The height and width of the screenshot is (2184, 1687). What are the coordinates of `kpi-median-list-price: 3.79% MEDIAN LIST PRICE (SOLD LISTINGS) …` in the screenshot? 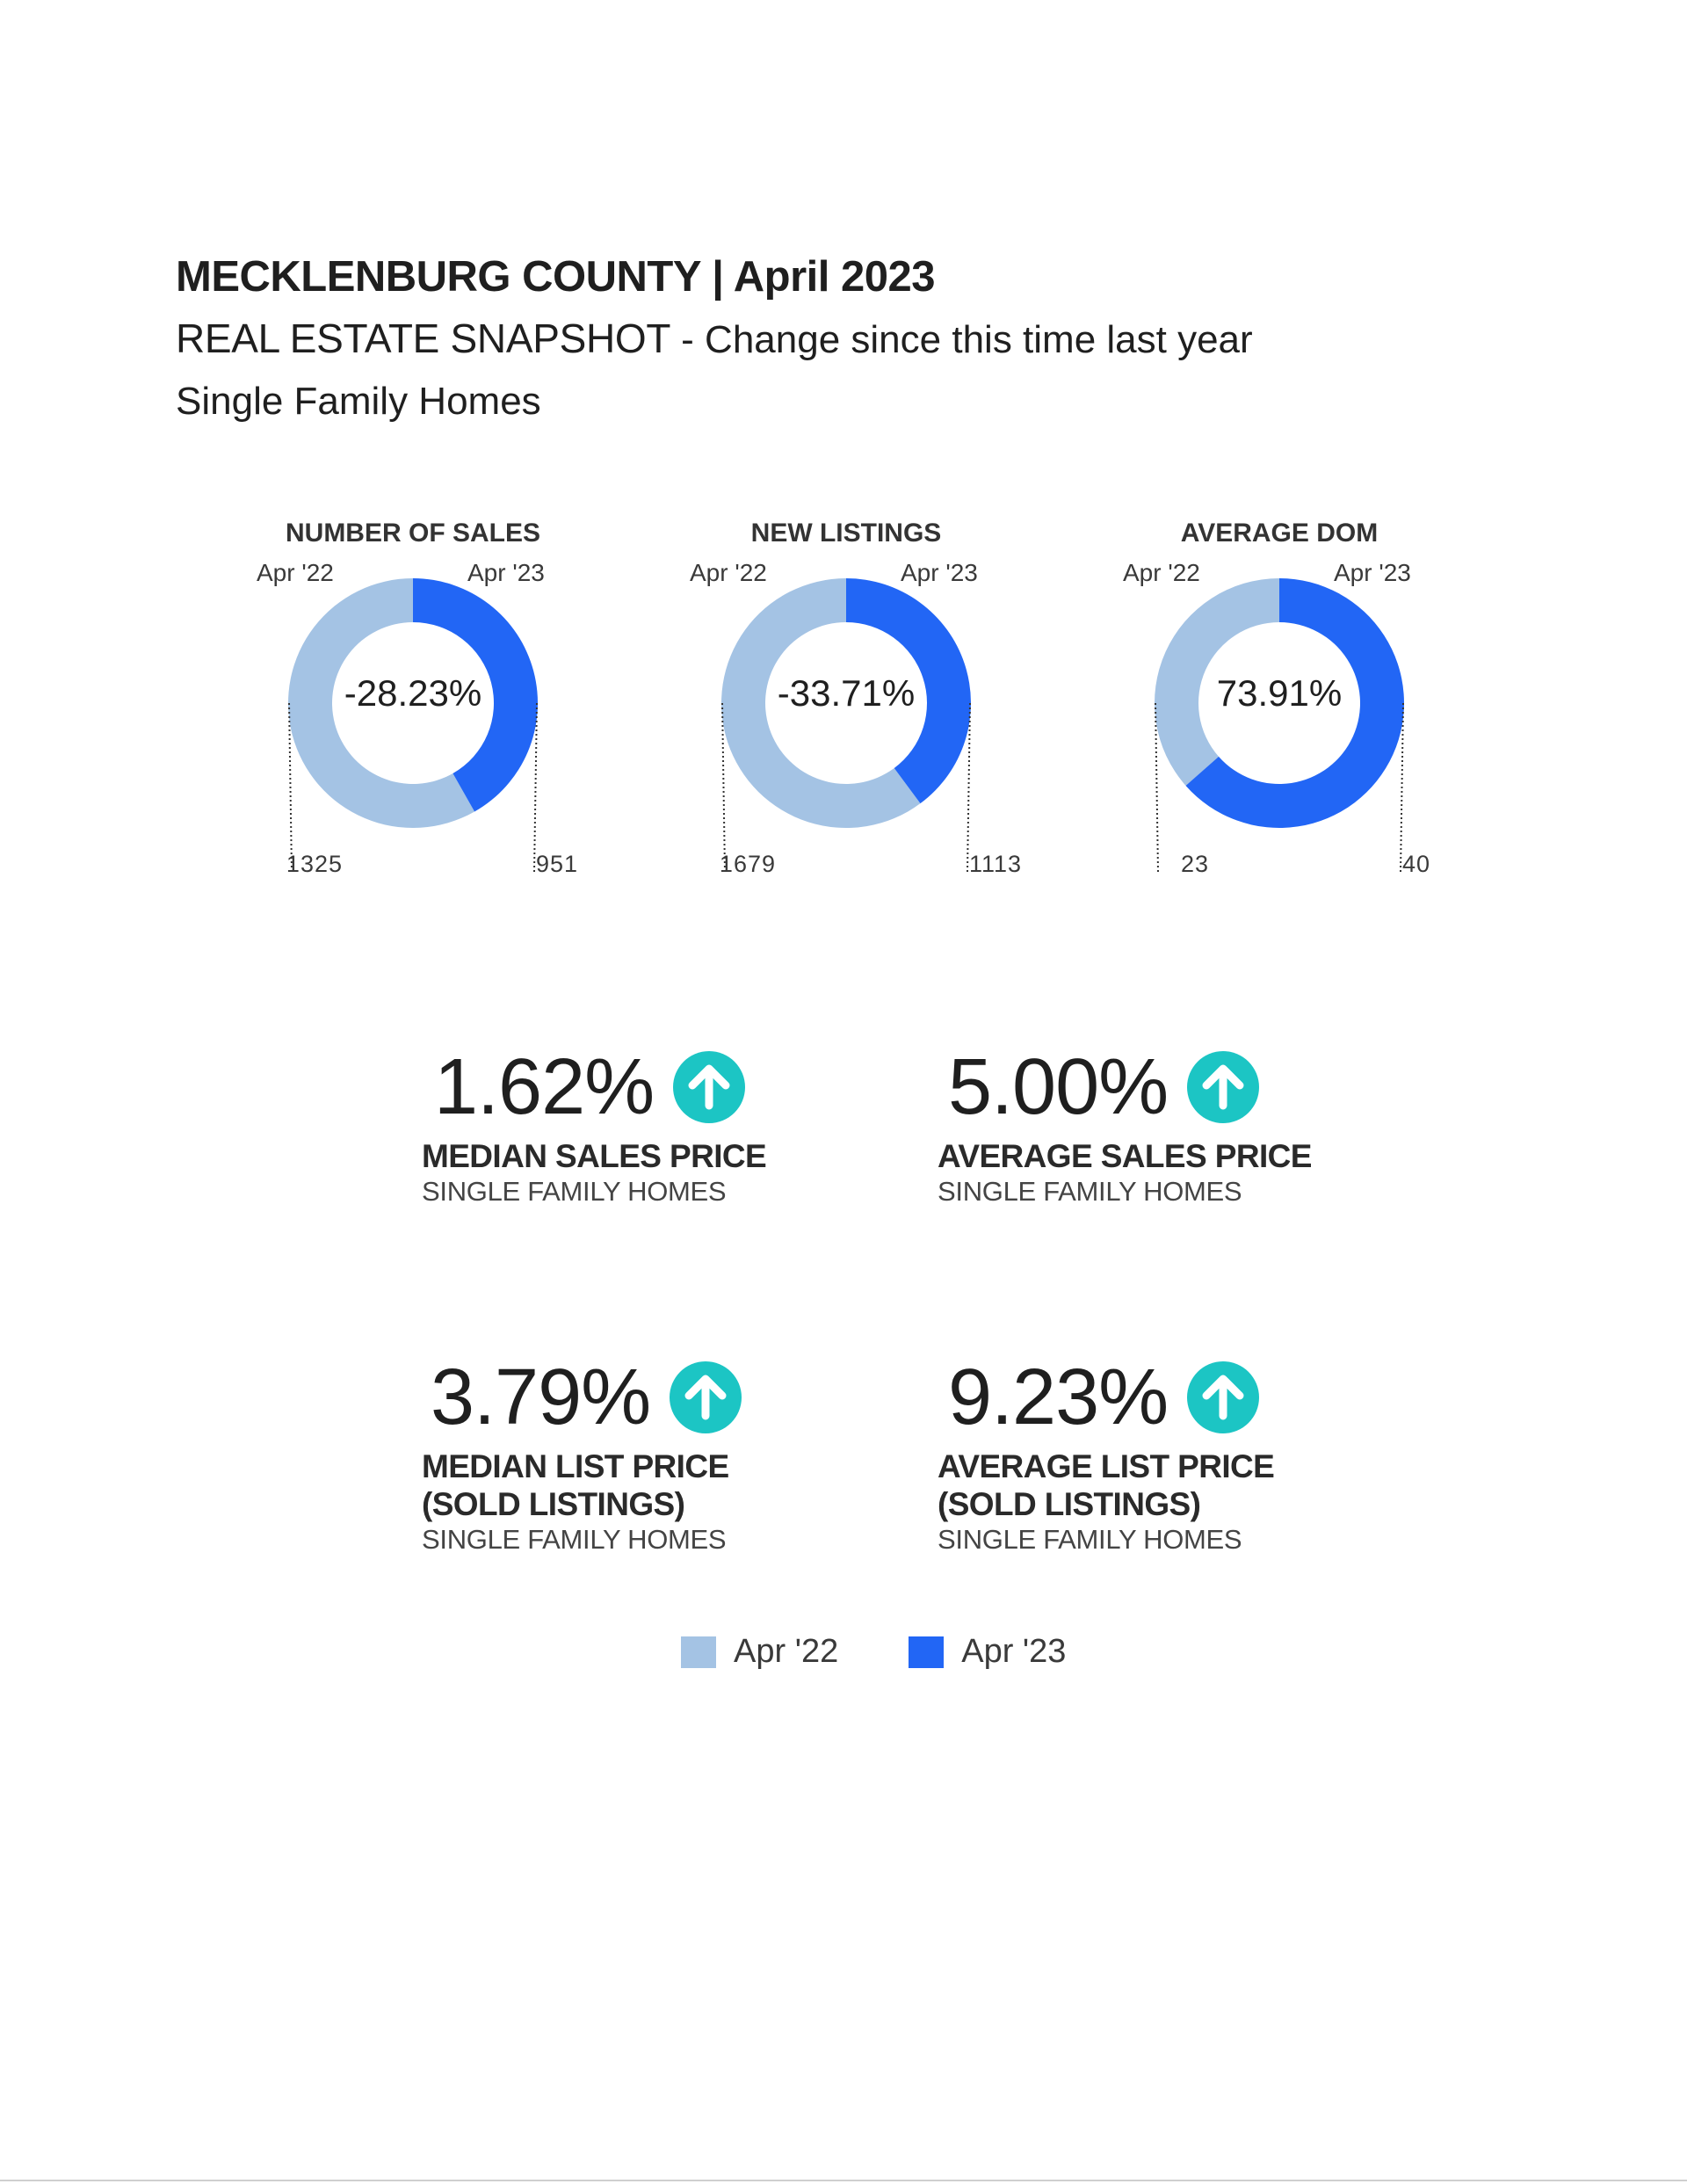 It's located at (650, 1457).